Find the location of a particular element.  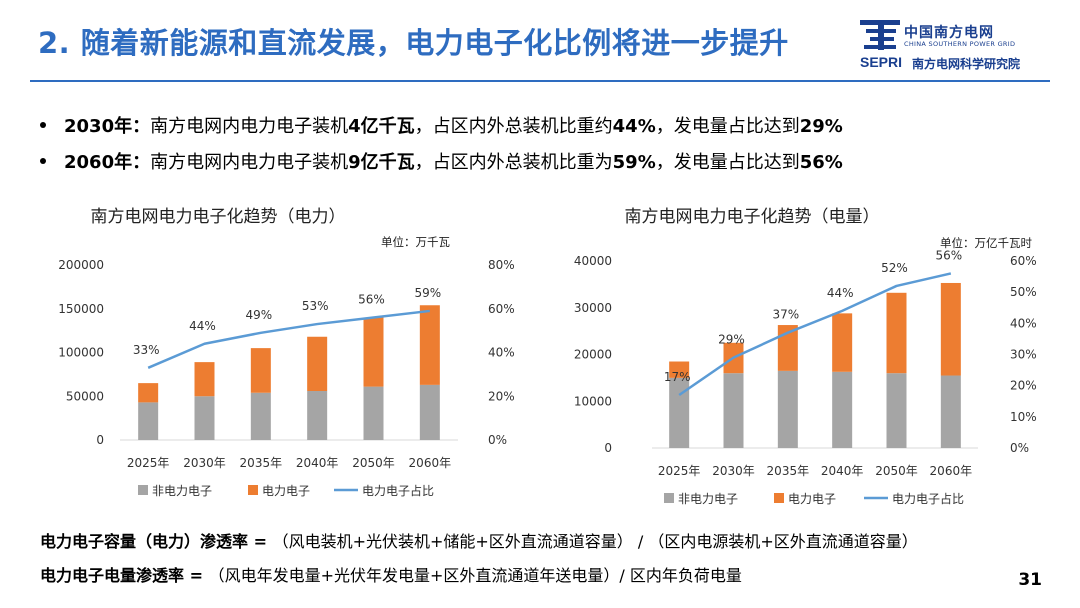

data-label-share: 52% is located at coordinates (894, 268).